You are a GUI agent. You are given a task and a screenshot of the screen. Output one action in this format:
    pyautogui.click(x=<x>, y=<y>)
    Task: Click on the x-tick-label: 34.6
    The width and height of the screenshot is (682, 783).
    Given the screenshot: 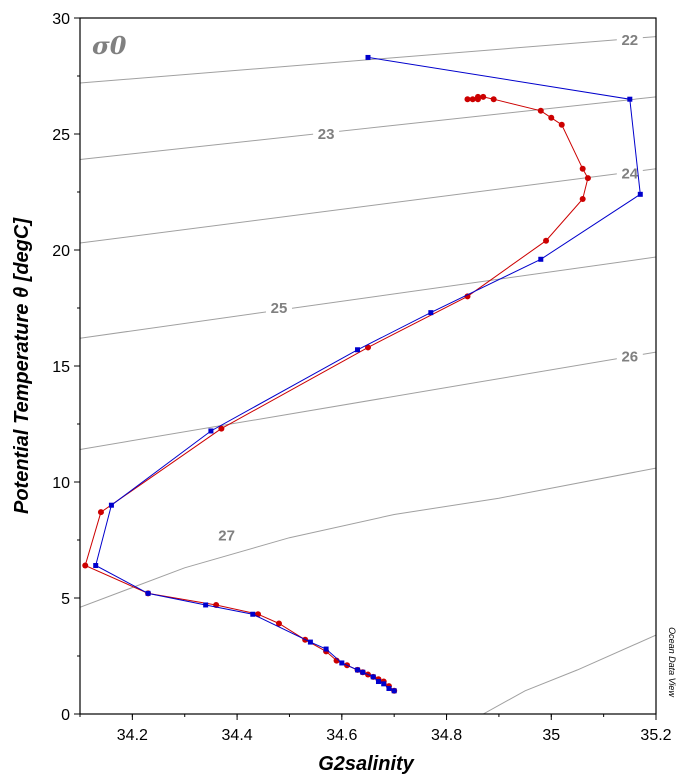 What is the action you would take?
    pyautogui.click(x=341, y=735)
    